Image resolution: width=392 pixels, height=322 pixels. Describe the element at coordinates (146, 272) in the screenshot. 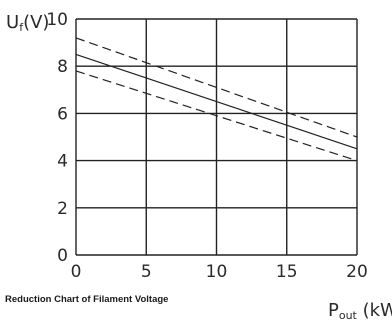

I see `x-tick-label: 5` at that location.